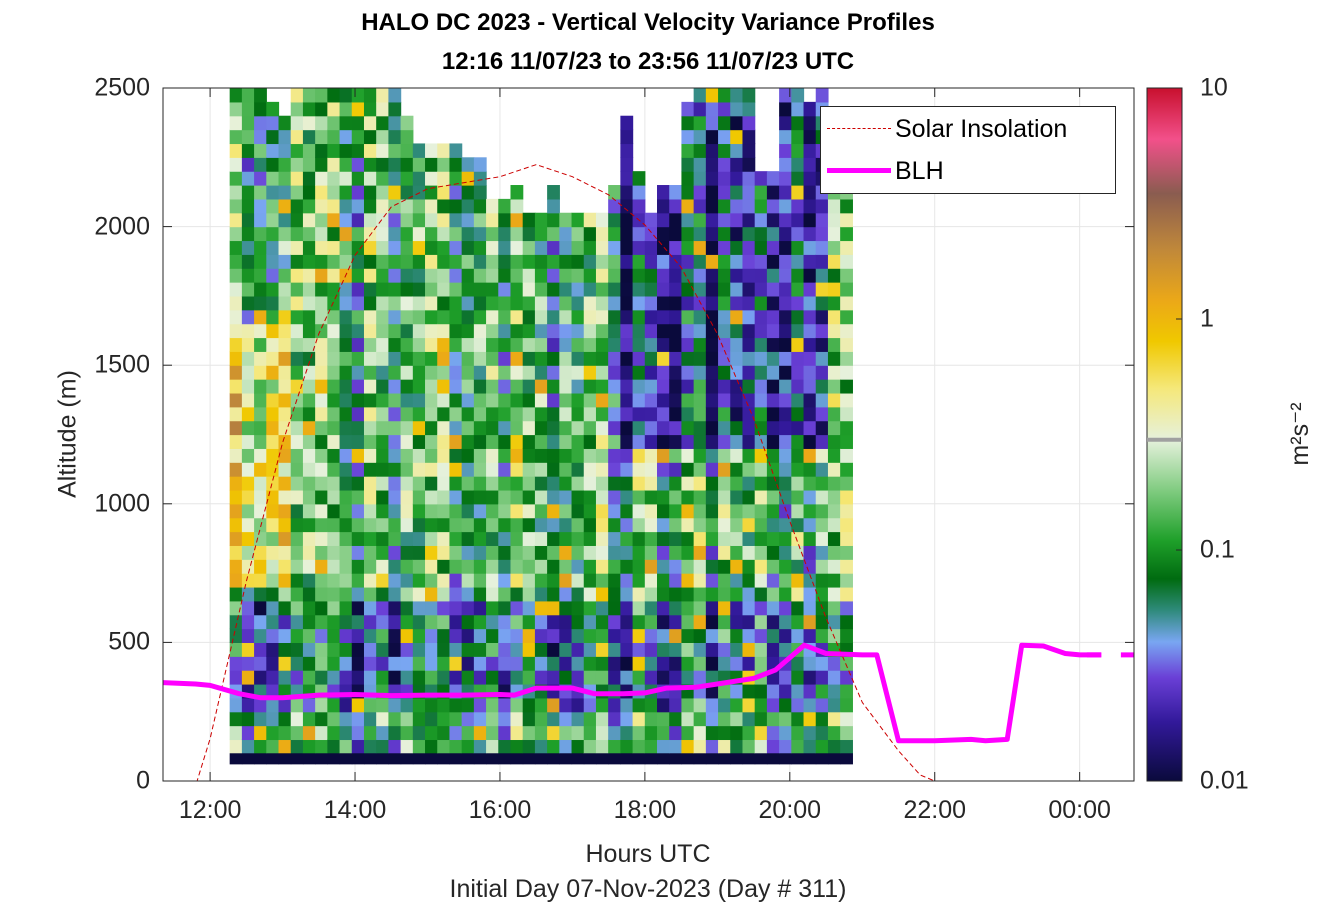 Image resolution: width=1343 pixels, height=911 pixels. Describe the element at coordinates (645, 810) in the screenshot. I see `x-tick-label: 18:00` at that location.